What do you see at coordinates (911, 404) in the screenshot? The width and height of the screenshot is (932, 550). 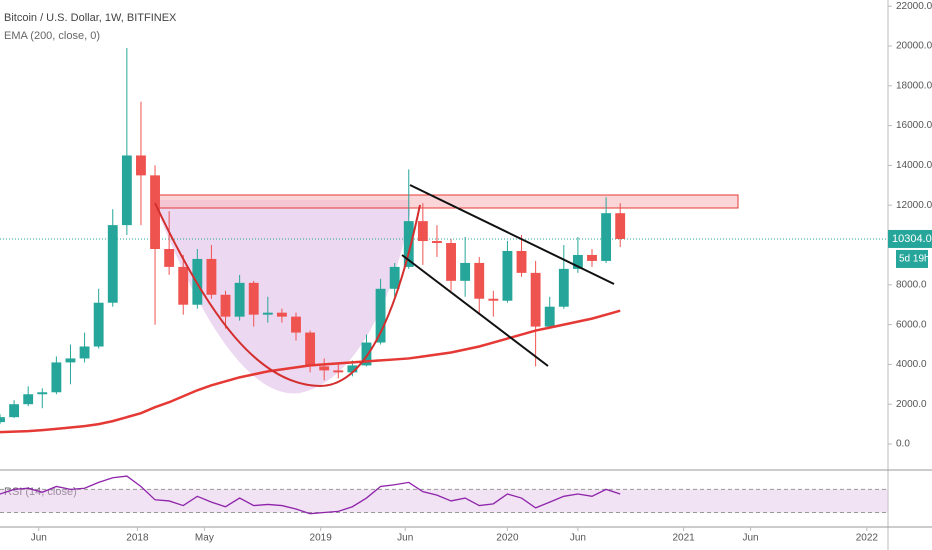 I see `y-tick-label: 2000.0` at bounding box center [911, 404].